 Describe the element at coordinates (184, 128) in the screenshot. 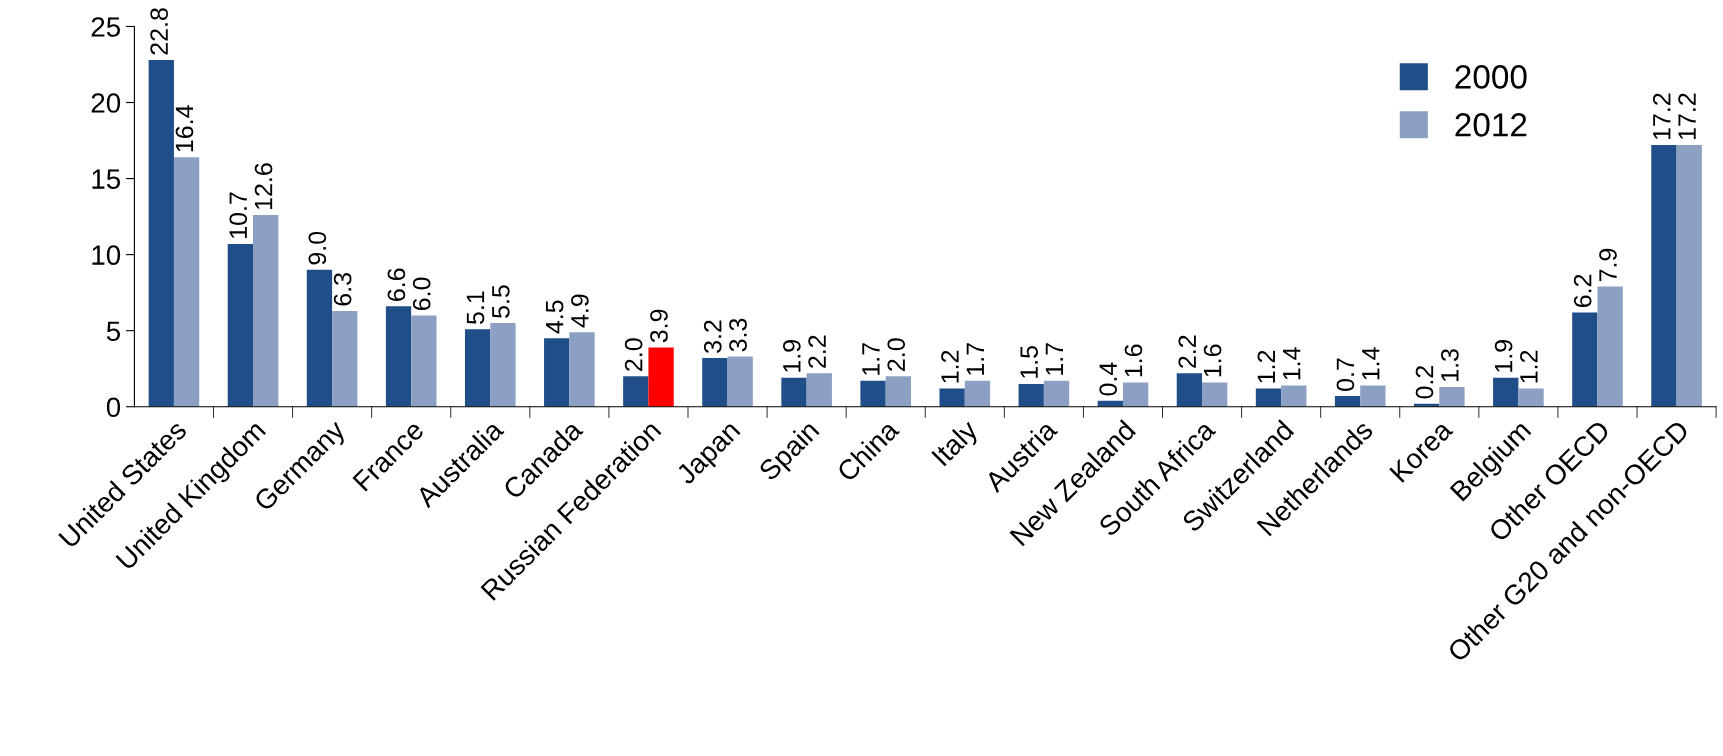

I see `data-label: 16.4` at that location.